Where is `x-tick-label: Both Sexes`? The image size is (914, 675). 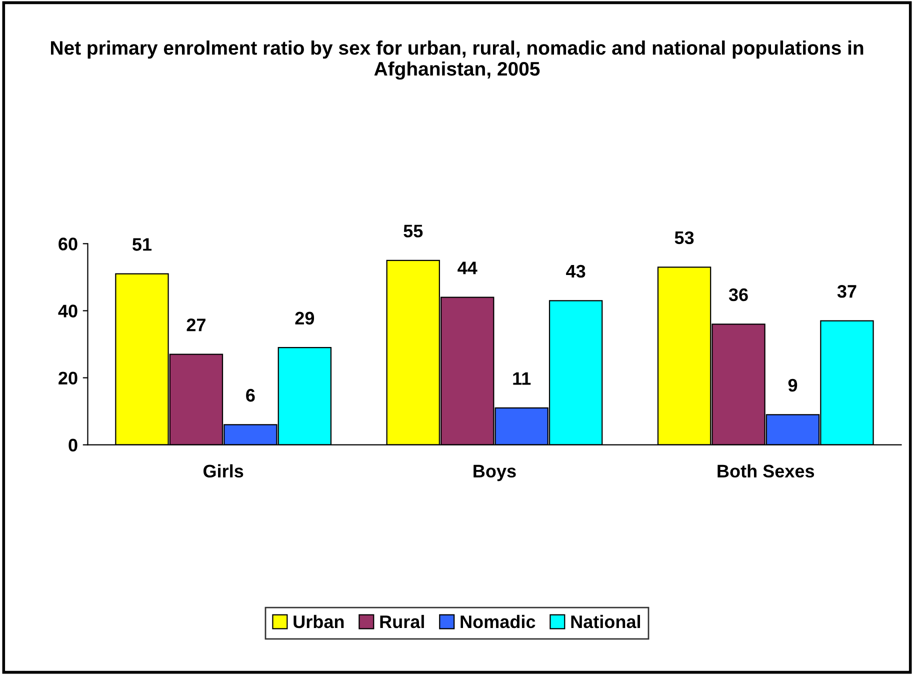
x-tick-label: Both Sexes is located at coordinates (766, 471).